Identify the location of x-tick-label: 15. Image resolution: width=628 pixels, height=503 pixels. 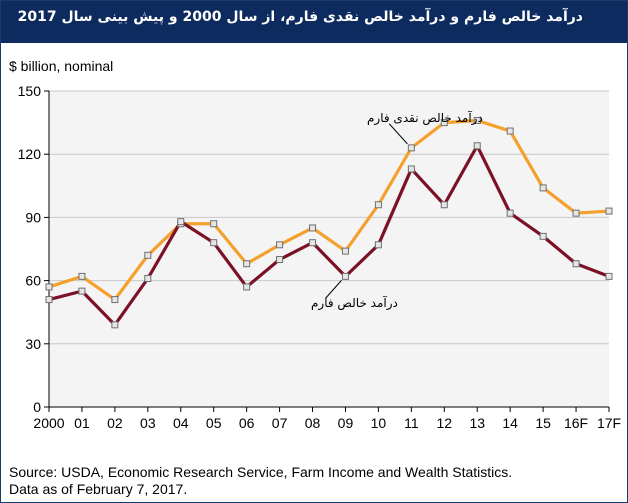
(543, 423).